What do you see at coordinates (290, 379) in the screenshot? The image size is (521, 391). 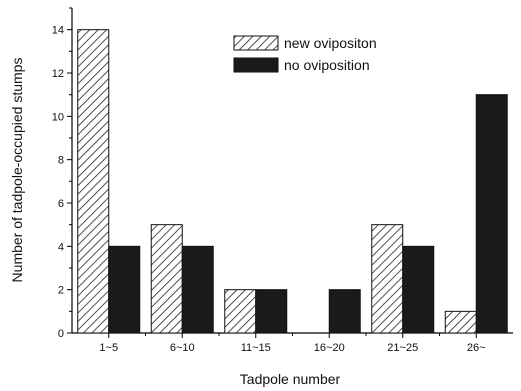 I see `x-axis-label: Tadpole number` at bounding box center [290, 379].